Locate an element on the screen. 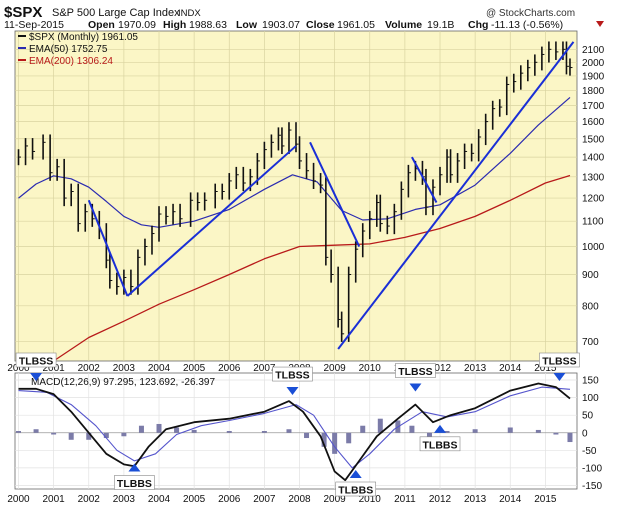 Image resolution: width=620 pixels, height=507 pixels. price-tick-label: 1400 is located at coordinates (593, 158).